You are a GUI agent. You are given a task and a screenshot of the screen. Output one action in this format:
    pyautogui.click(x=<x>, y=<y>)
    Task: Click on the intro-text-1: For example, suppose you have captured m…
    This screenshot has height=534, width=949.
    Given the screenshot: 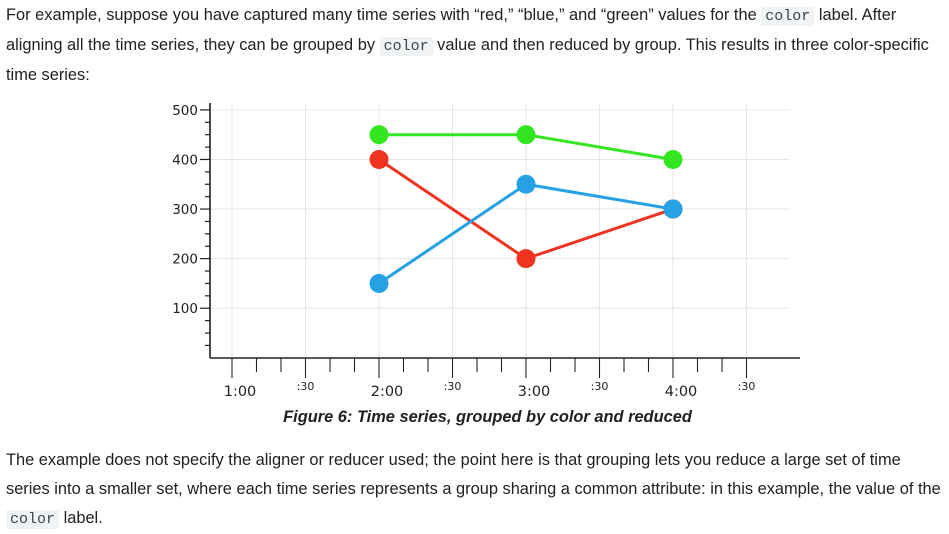 What is the action you would take?
    pyautogui.click(x=384, y=15)
    